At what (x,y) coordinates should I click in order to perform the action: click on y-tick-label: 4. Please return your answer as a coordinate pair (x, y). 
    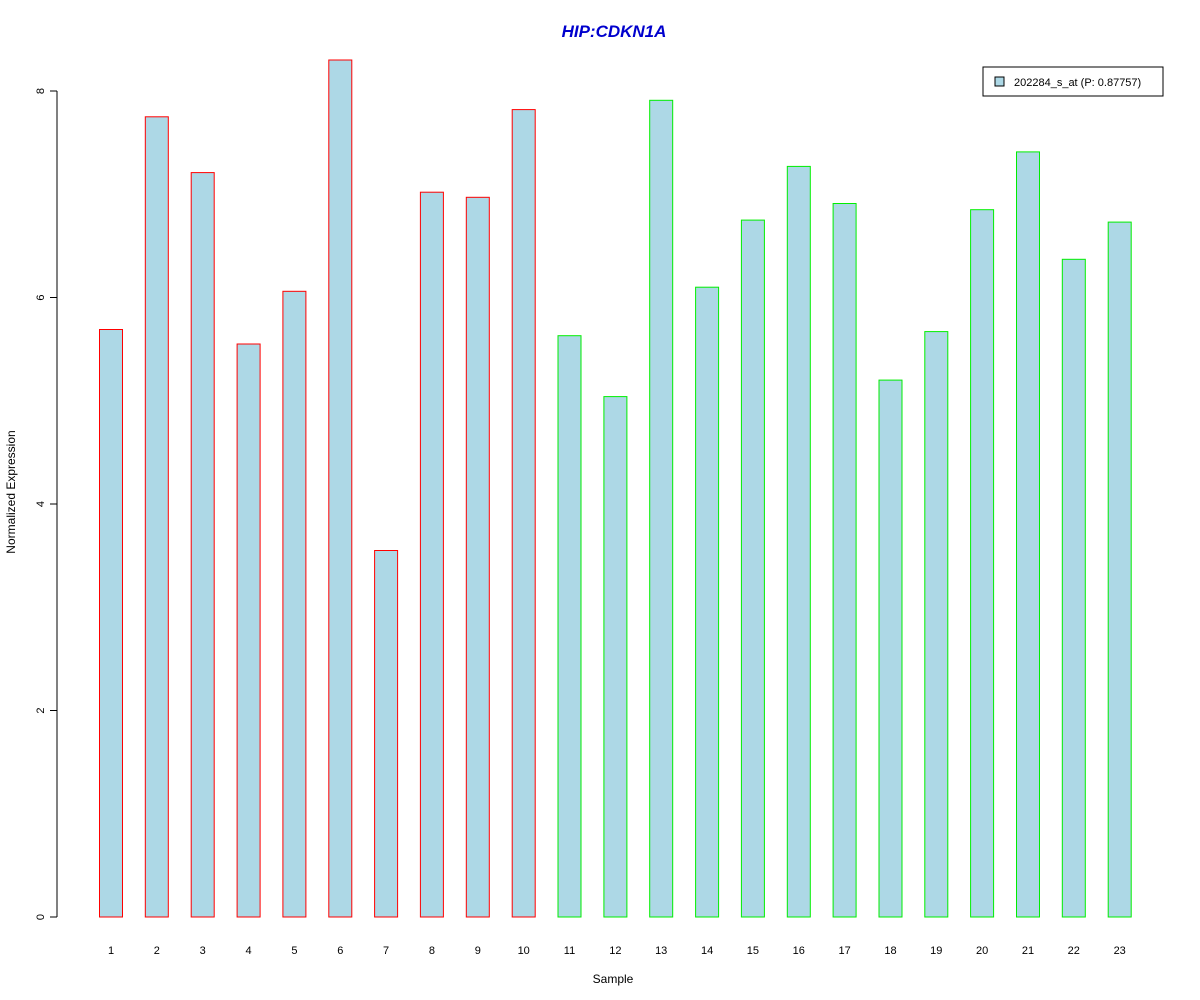
    Looking at the image, I should click on (41, 504).